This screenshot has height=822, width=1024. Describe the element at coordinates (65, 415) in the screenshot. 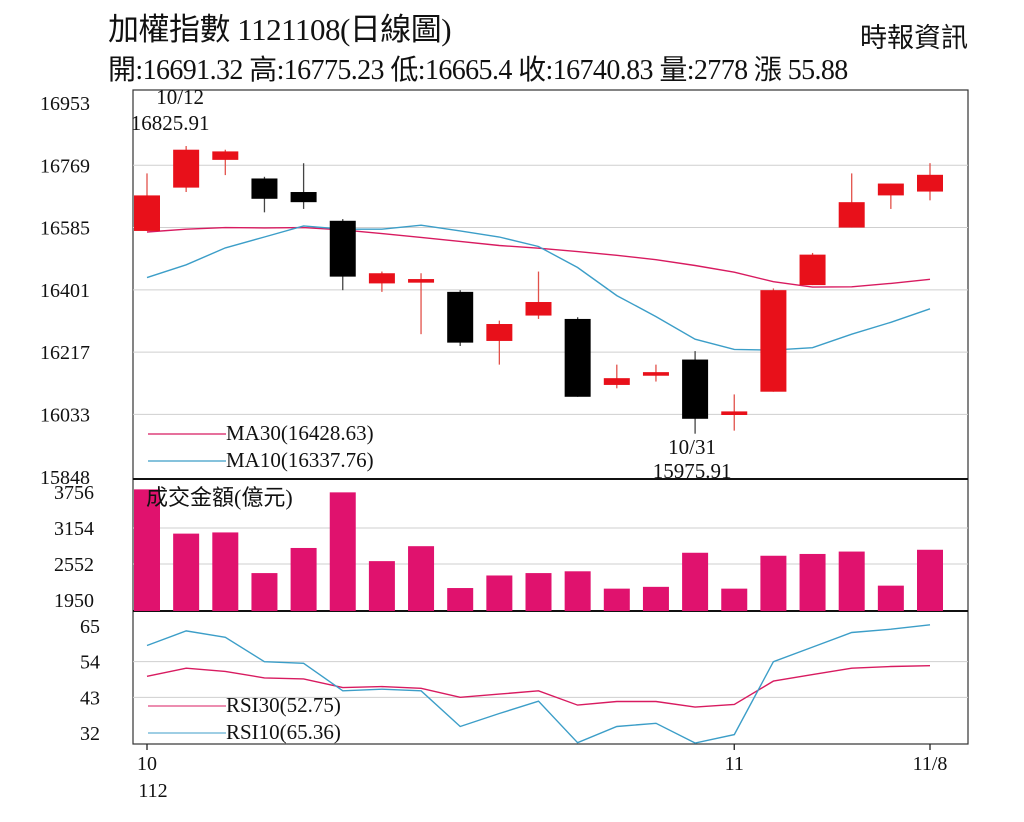

I see `price-tick-label: 16033` at that location.